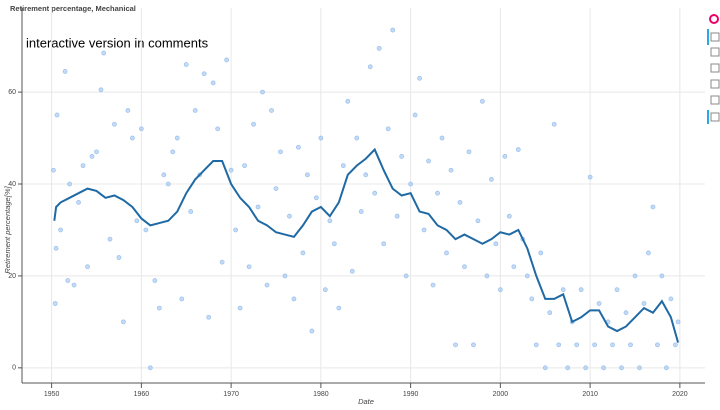 This screenshot has width=720, height=410. Describe the element at coordinates (715, 84) in the screenshot. I see `reset-tool` at that location.